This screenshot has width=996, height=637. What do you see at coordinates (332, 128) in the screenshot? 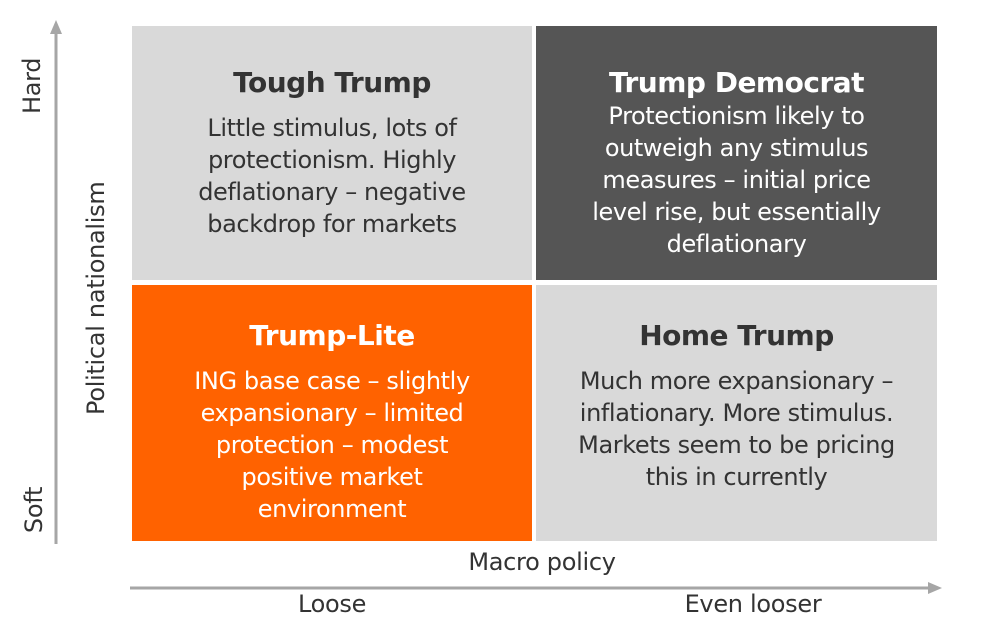
I see `description-line: Little stimulus, lots of` at bounding box center [332, 128].